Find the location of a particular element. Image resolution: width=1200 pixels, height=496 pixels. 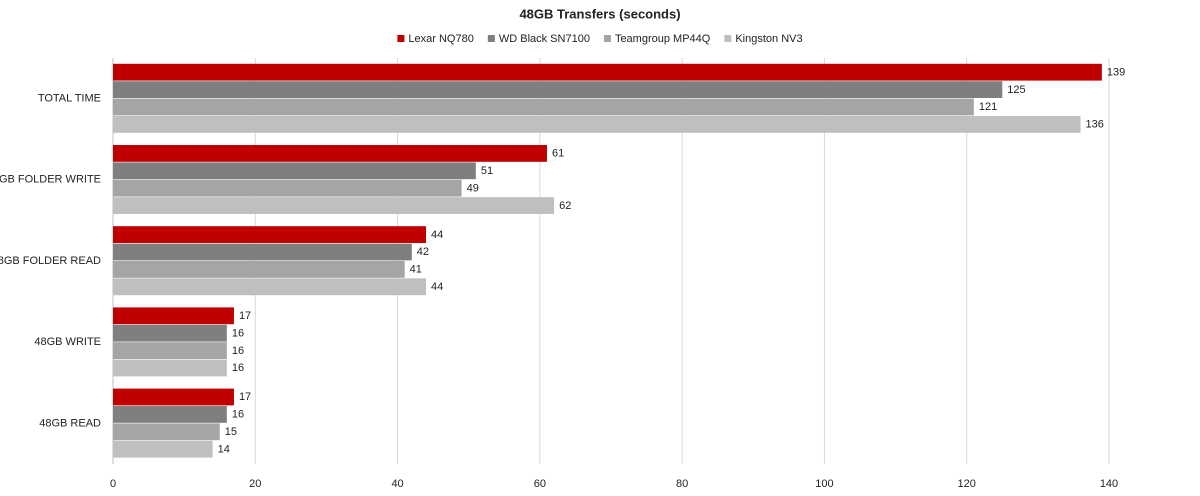

x-tick-label: 120 is located at coordinates (967, 484).